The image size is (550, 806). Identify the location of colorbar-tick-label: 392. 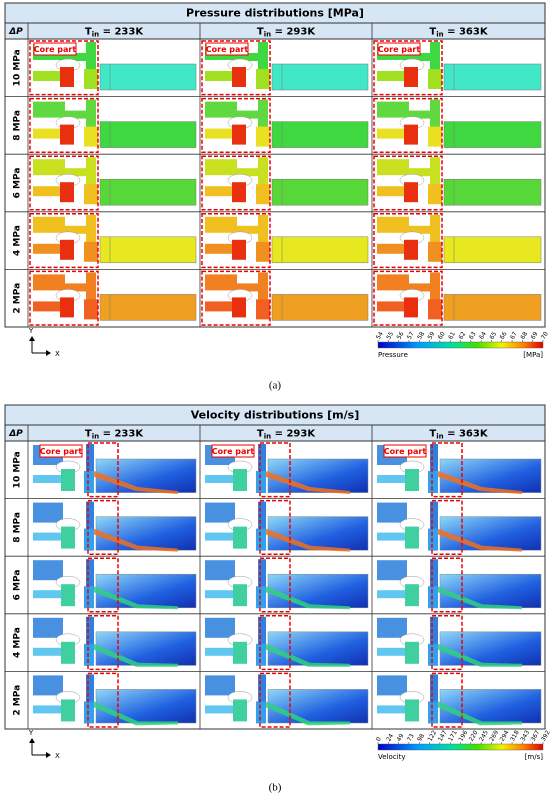
(545, 736).